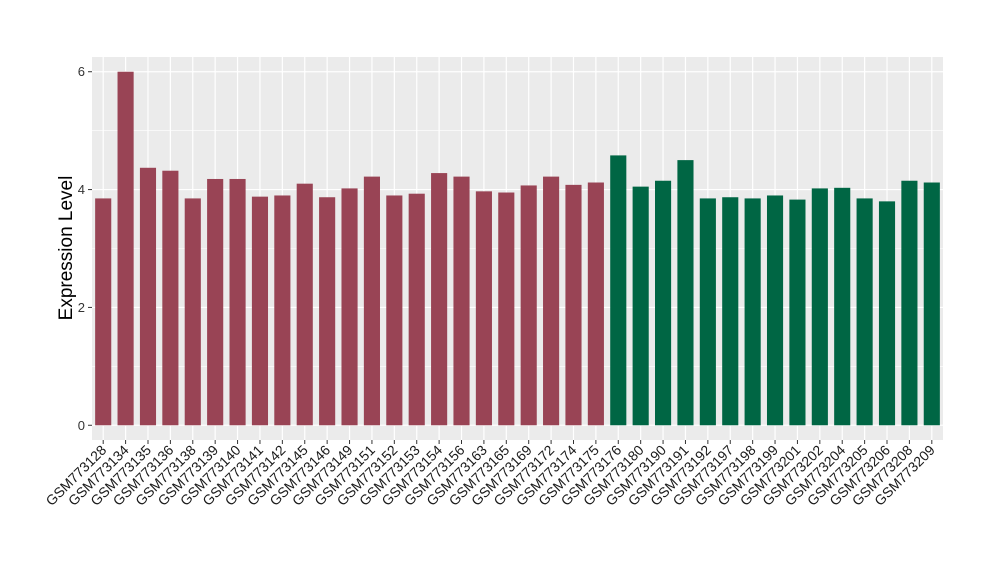  I want to click on bar-GSM773206, so click(887, 313).